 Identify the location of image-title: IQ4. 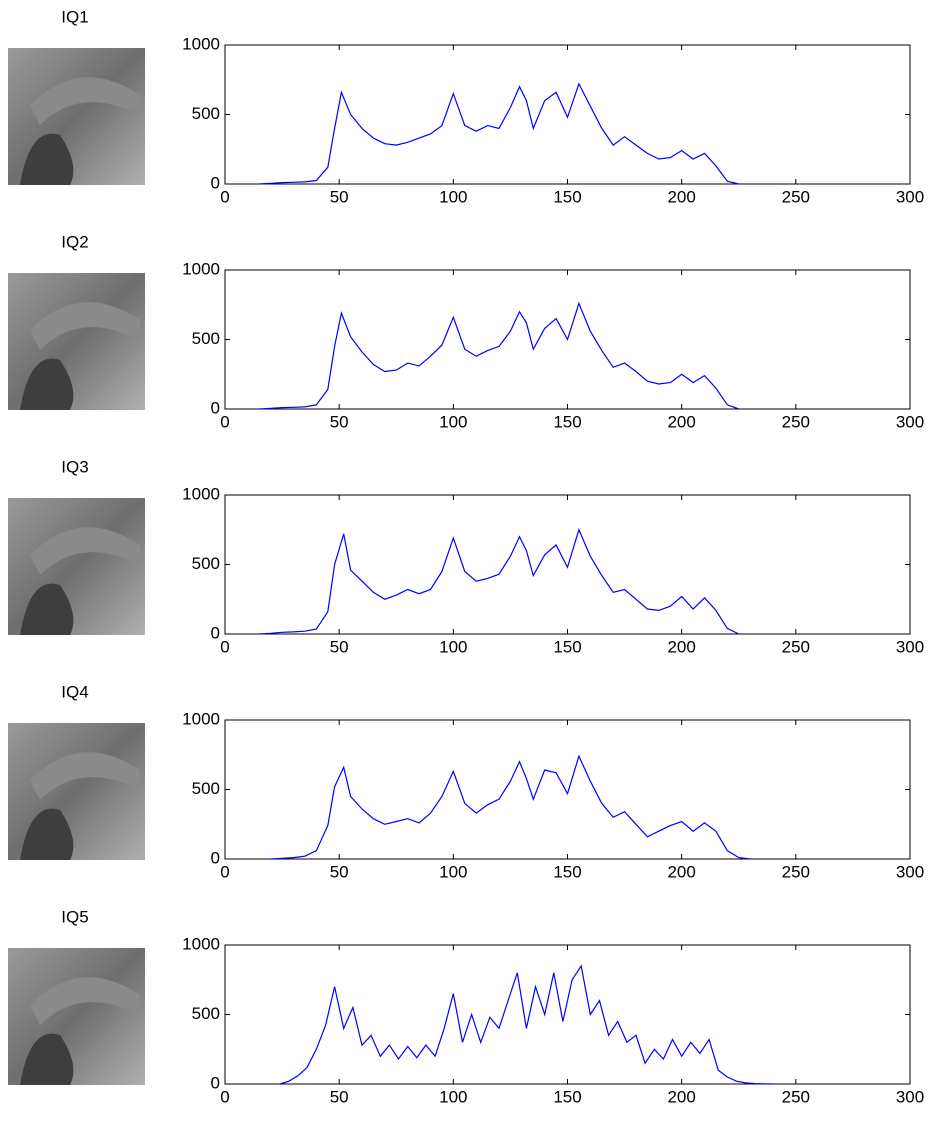
(74, 691).